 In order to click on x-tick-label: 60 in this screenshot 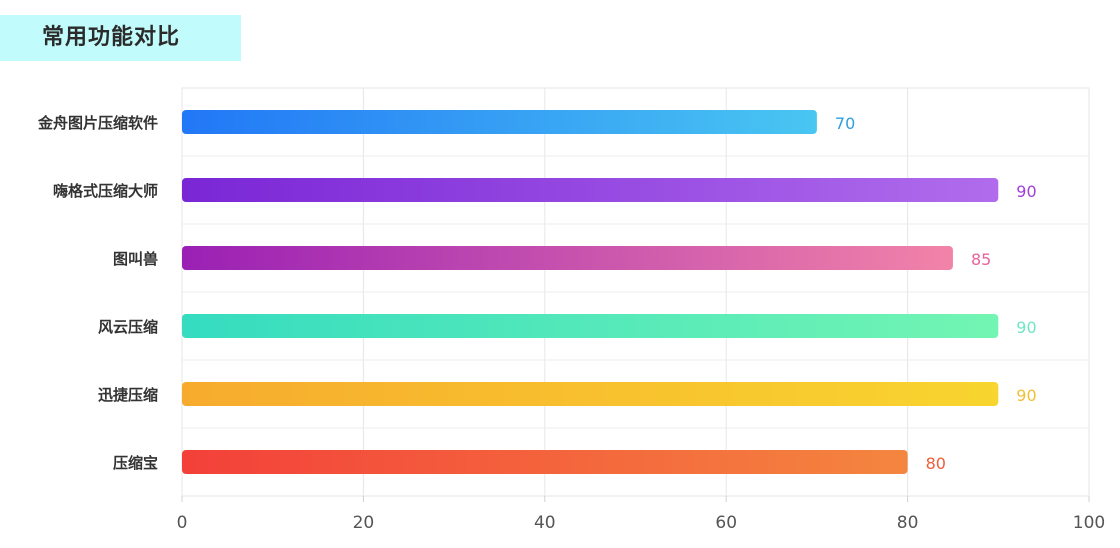, I will do `click(726, 523)`.